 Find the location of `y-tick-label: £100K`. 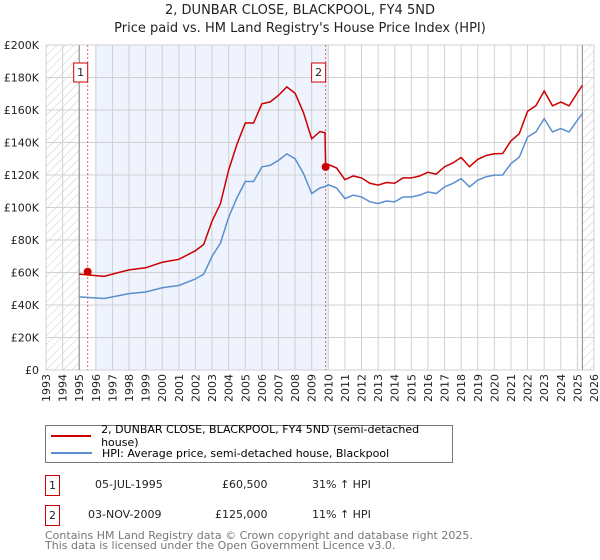

y-tick-label: £100K is located at coordinates (22, 208).